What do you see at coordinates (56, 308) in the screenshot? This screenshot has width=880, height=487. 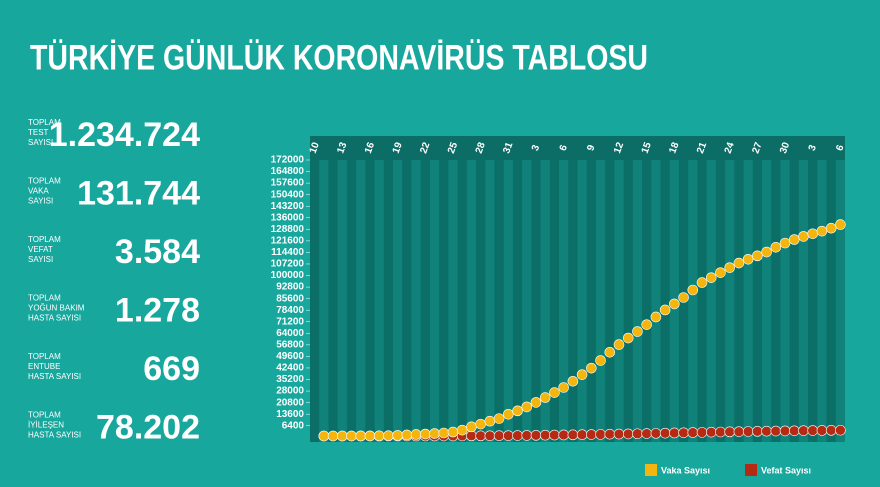 I see `stat-label: YOĞUN BAKIM` at bounding box center [56, 308].